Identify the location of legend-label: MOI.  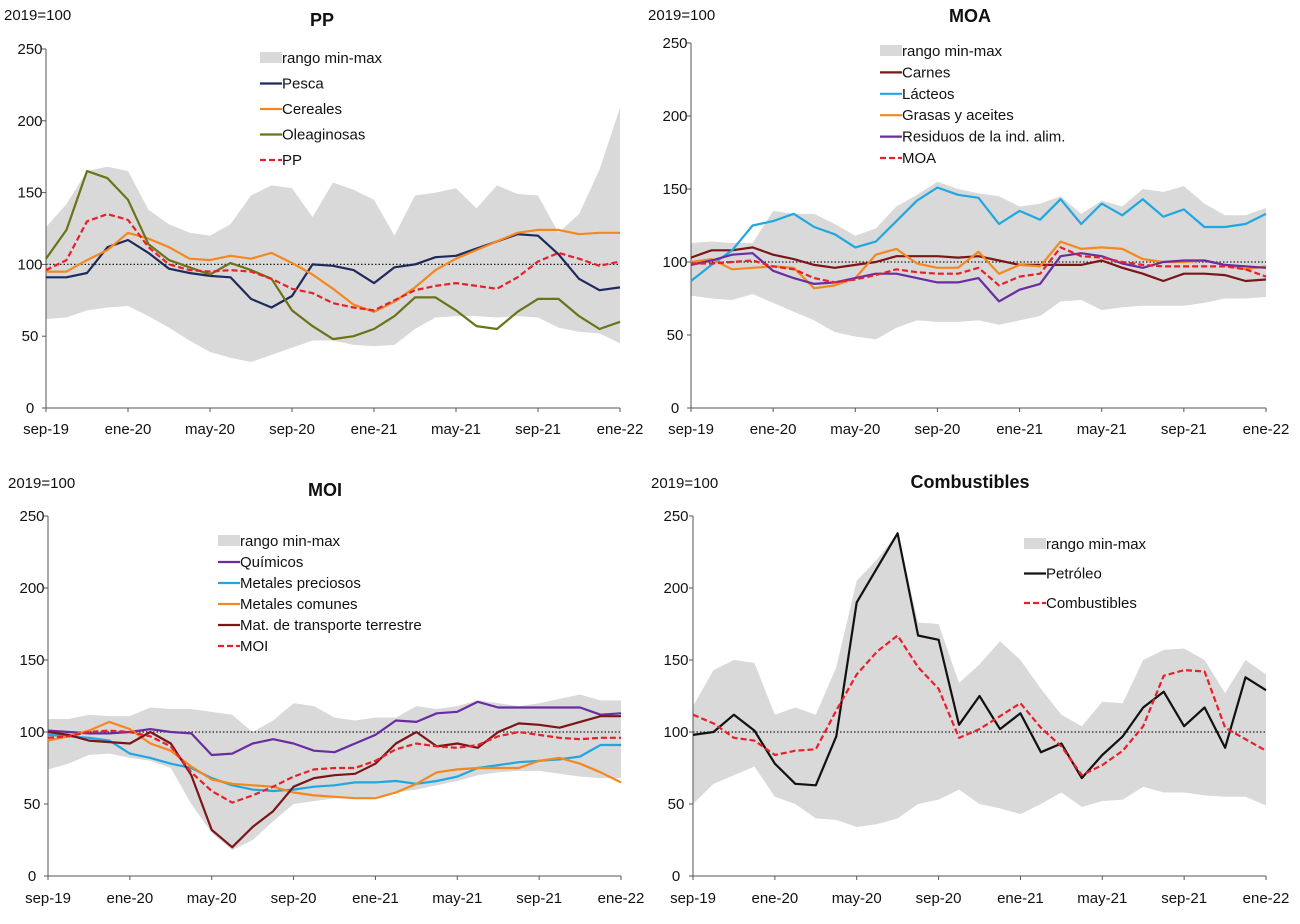
(254, 646).